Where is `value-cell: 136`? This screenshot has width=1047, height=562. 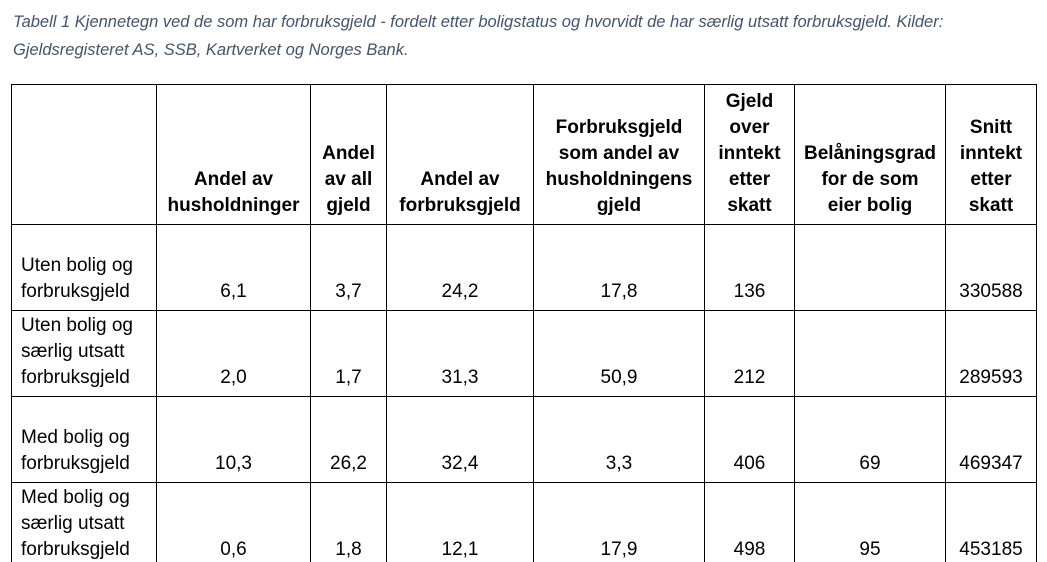 value-cell: 136 is located at coordinates (749, 267).